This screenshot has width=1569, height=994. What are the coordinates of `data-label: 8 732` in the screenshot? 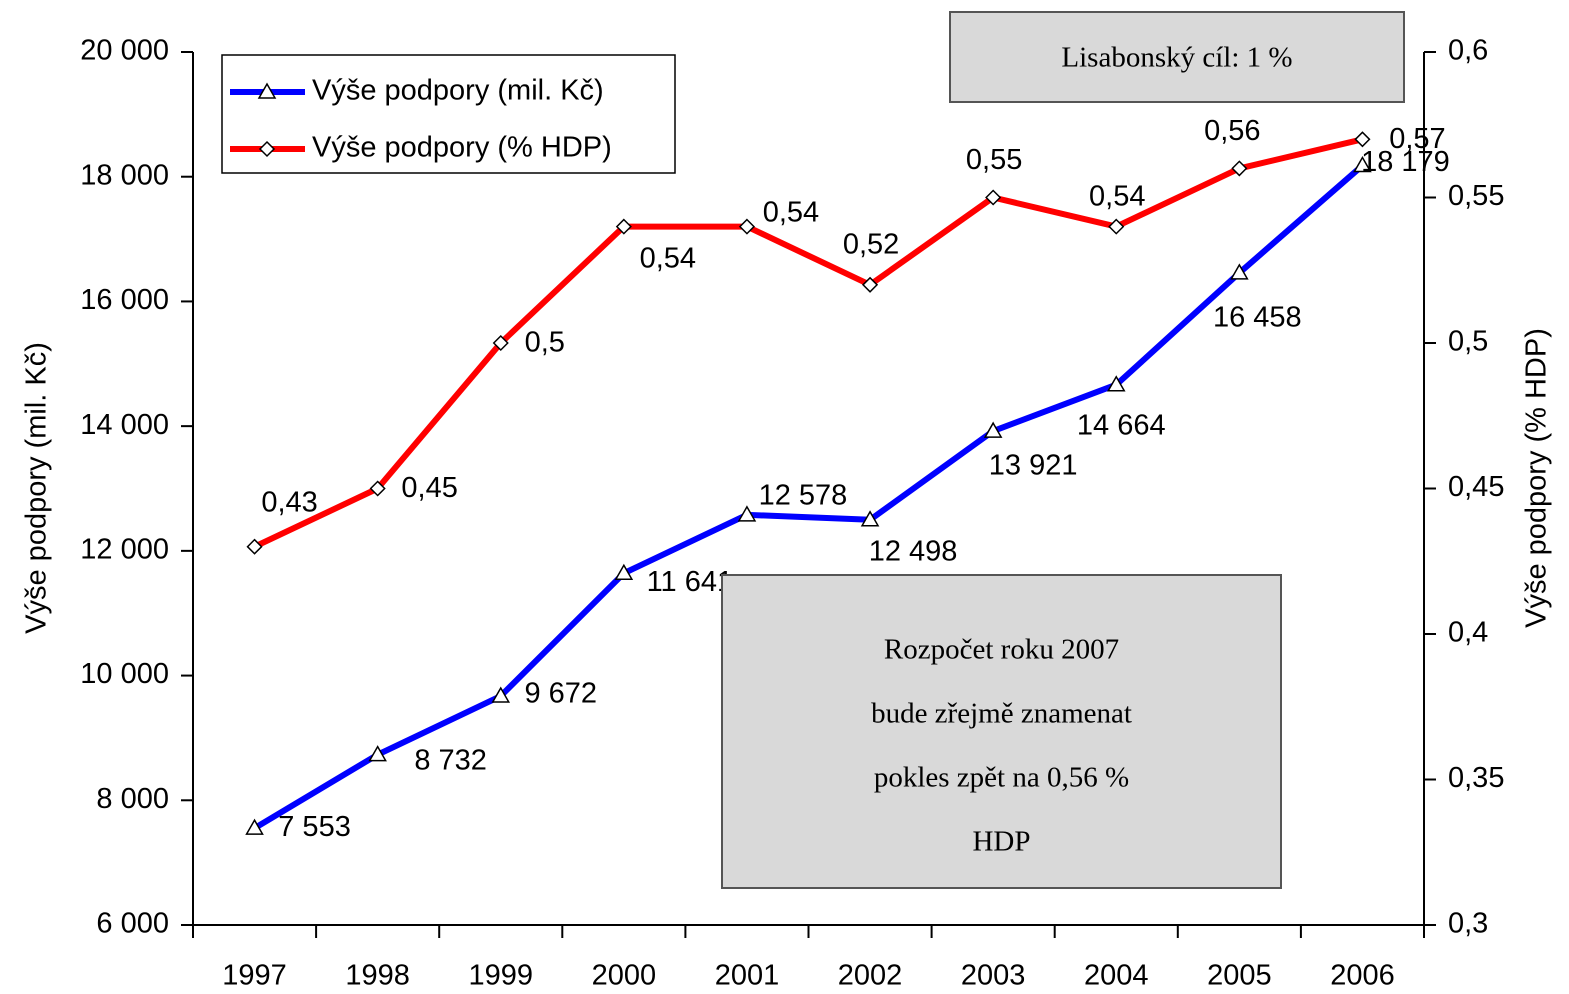 It's located at (450, 760).